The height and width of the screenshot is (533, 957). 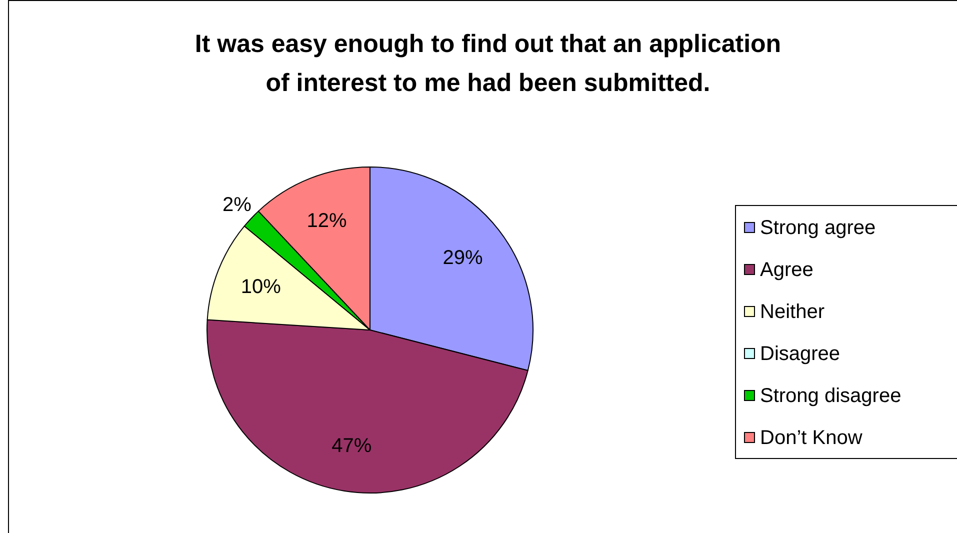 What do you see at coordinates (792, 312) in the screenshot?
I see `legend-label: Neither` at bounding box center [792, 312].